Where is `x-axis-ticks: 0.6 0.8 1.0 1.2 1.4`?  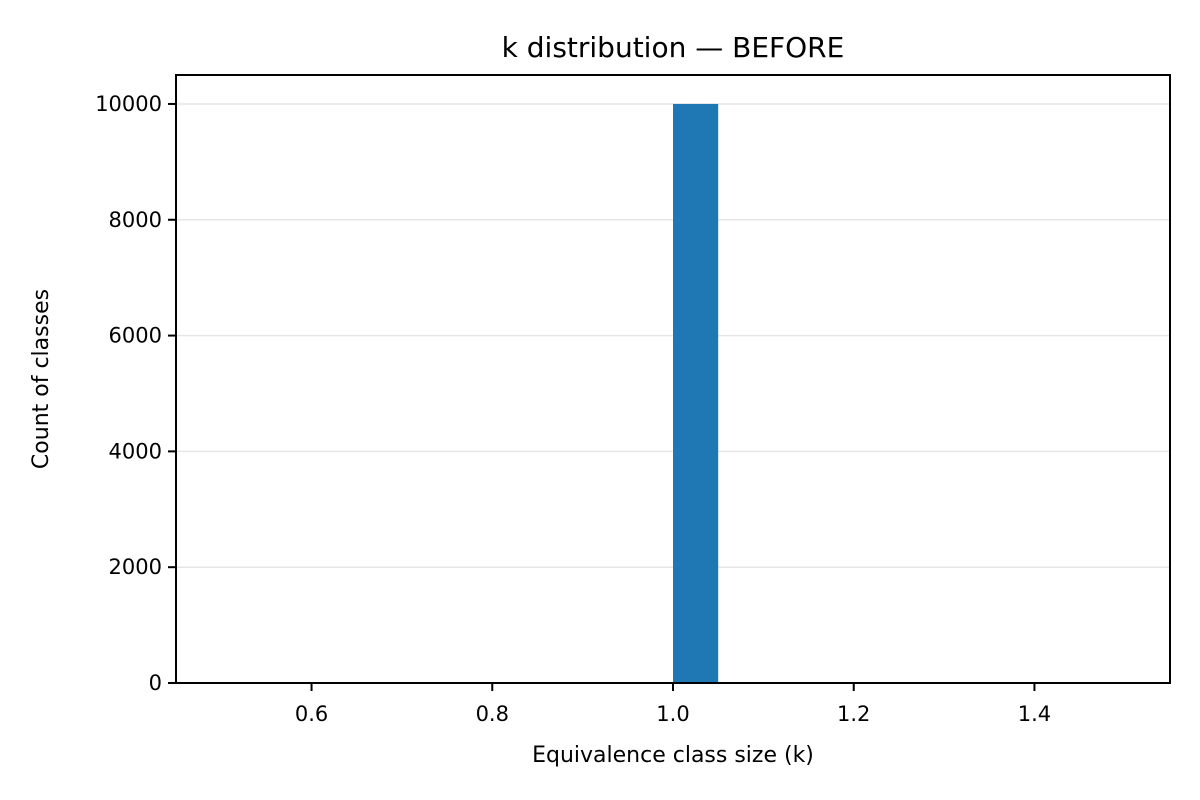
x-axis-ticks: 0.6 0.8 1.0 1.2 1.4 is located at coordinates (673, 704).